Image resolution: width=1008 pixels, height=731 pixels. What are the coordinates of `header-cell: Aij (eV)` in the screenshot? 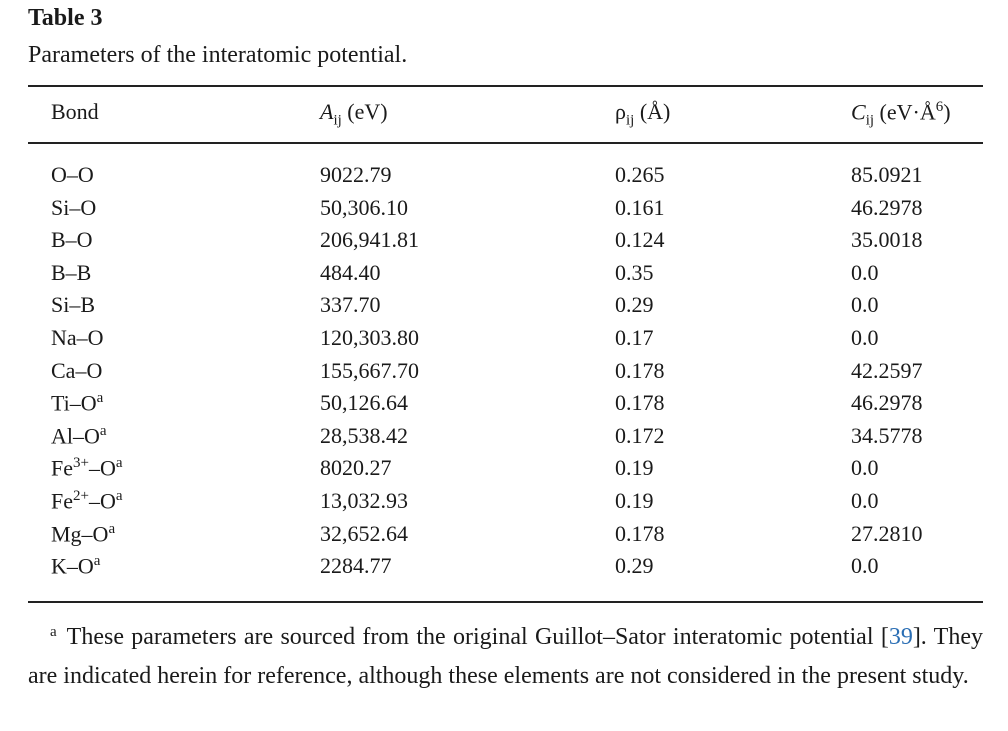 It's located at (354, 114).